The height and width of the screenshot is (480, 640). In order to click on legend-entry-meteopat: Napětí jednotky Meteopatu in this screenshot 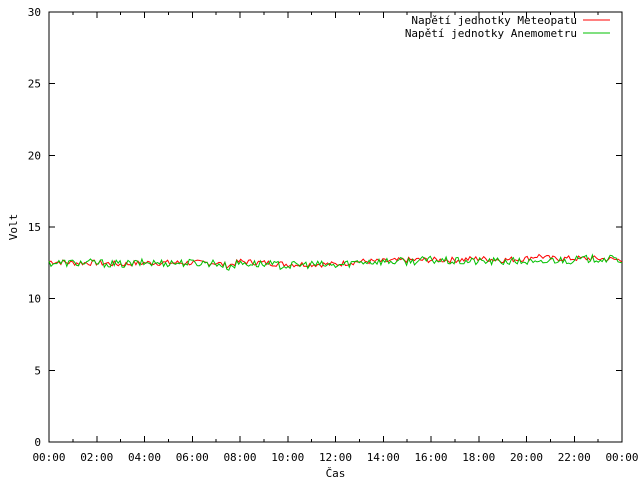, I will do `click(494, 20)`.